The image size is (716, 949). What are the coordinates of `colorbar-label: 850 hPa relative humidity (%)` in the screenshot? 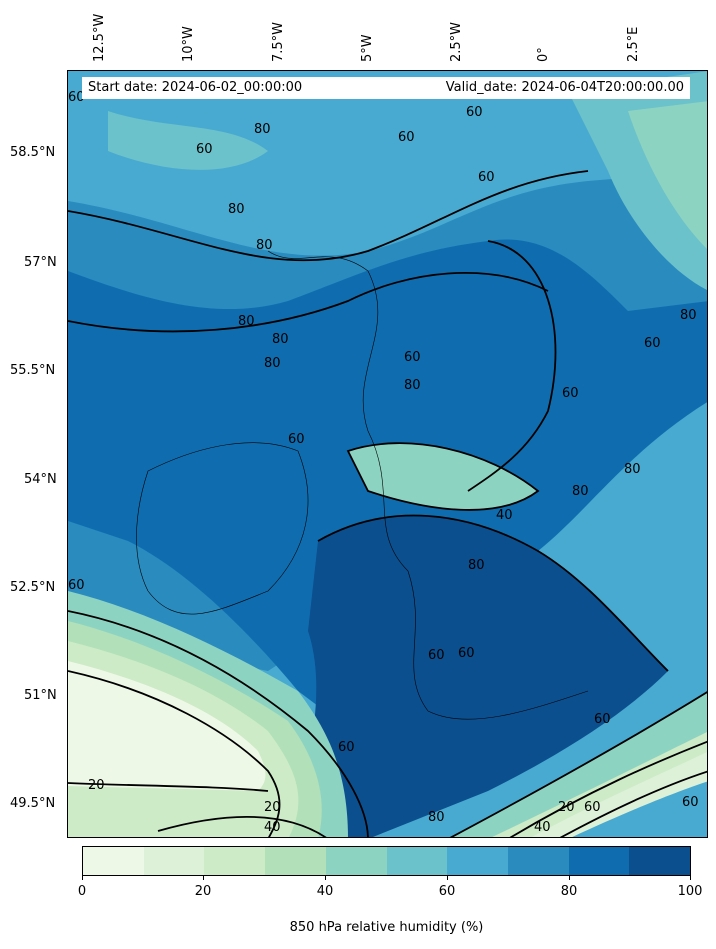 It's located at (386, 927).